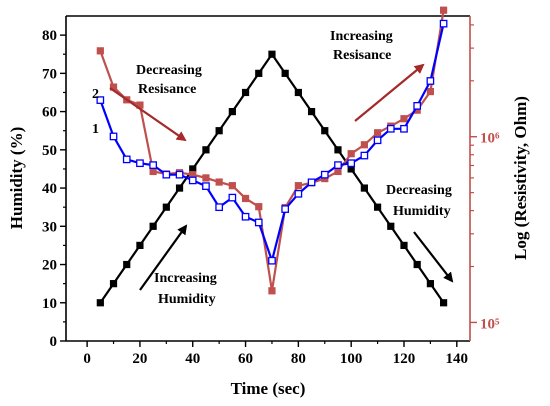 Image resolution: width=550 pixels, height=406 pixels. I want to click on y-left-tick-label: 60, so click(49, 113).